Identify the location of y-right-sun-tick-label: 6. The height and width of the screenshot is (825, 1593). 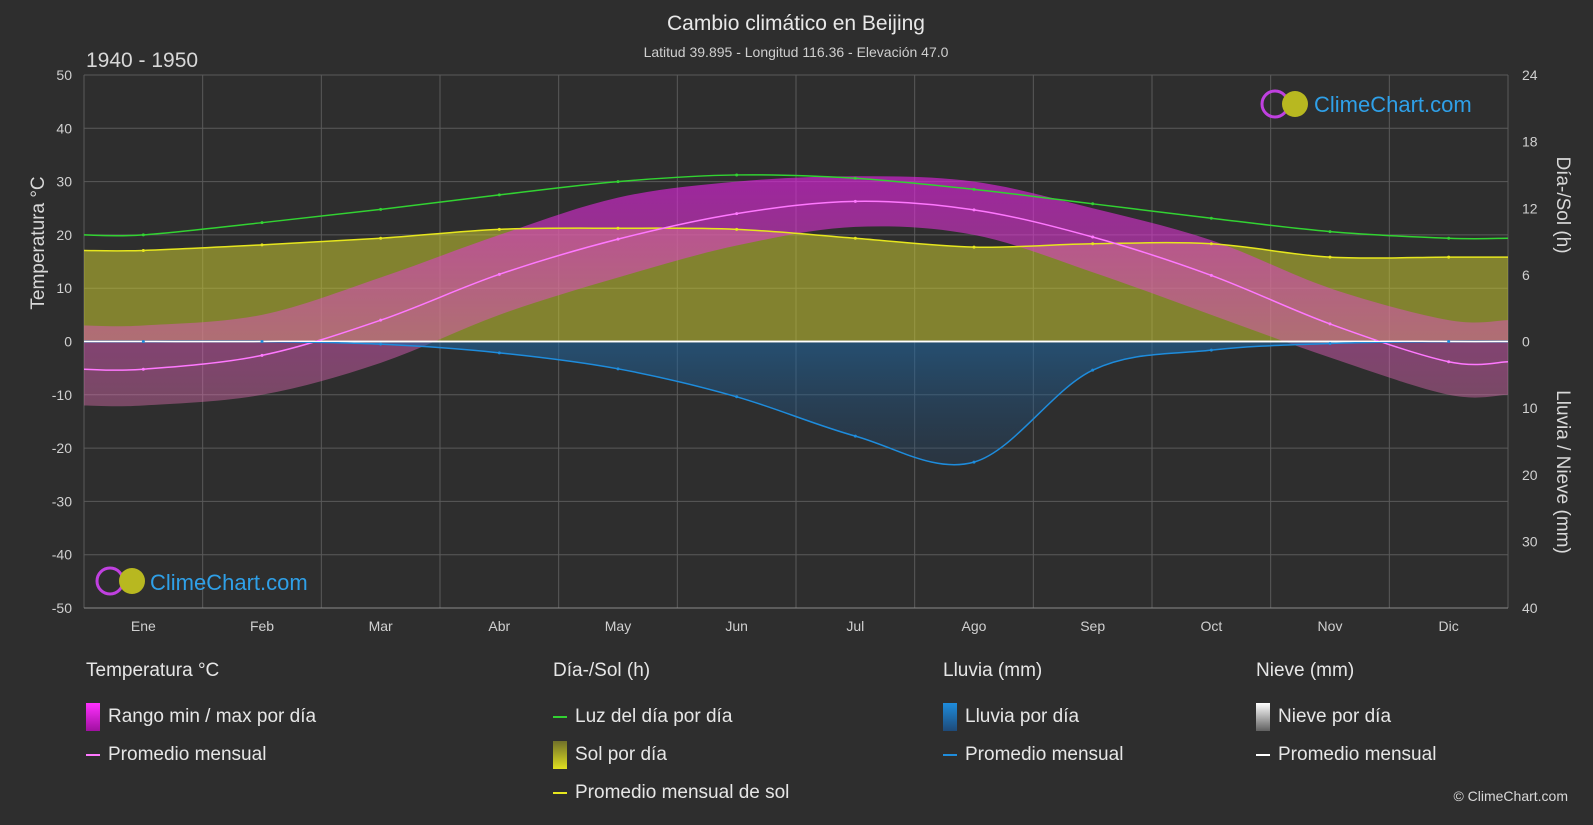
(1526, 275).